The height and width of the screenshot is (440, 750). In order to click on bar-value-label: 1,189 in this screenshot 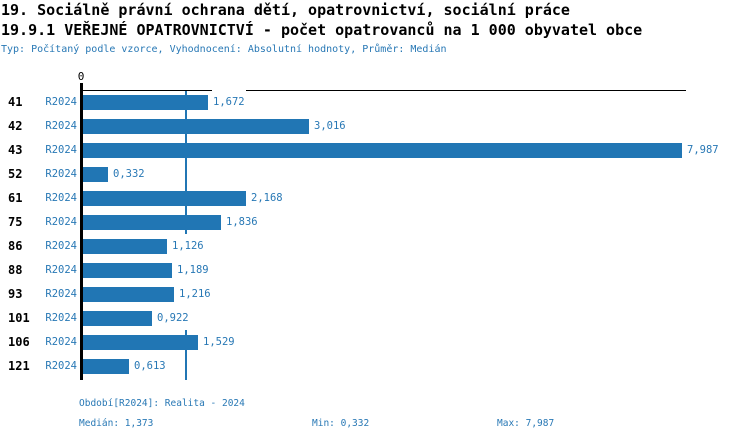, I will do `click(193, 270)`.